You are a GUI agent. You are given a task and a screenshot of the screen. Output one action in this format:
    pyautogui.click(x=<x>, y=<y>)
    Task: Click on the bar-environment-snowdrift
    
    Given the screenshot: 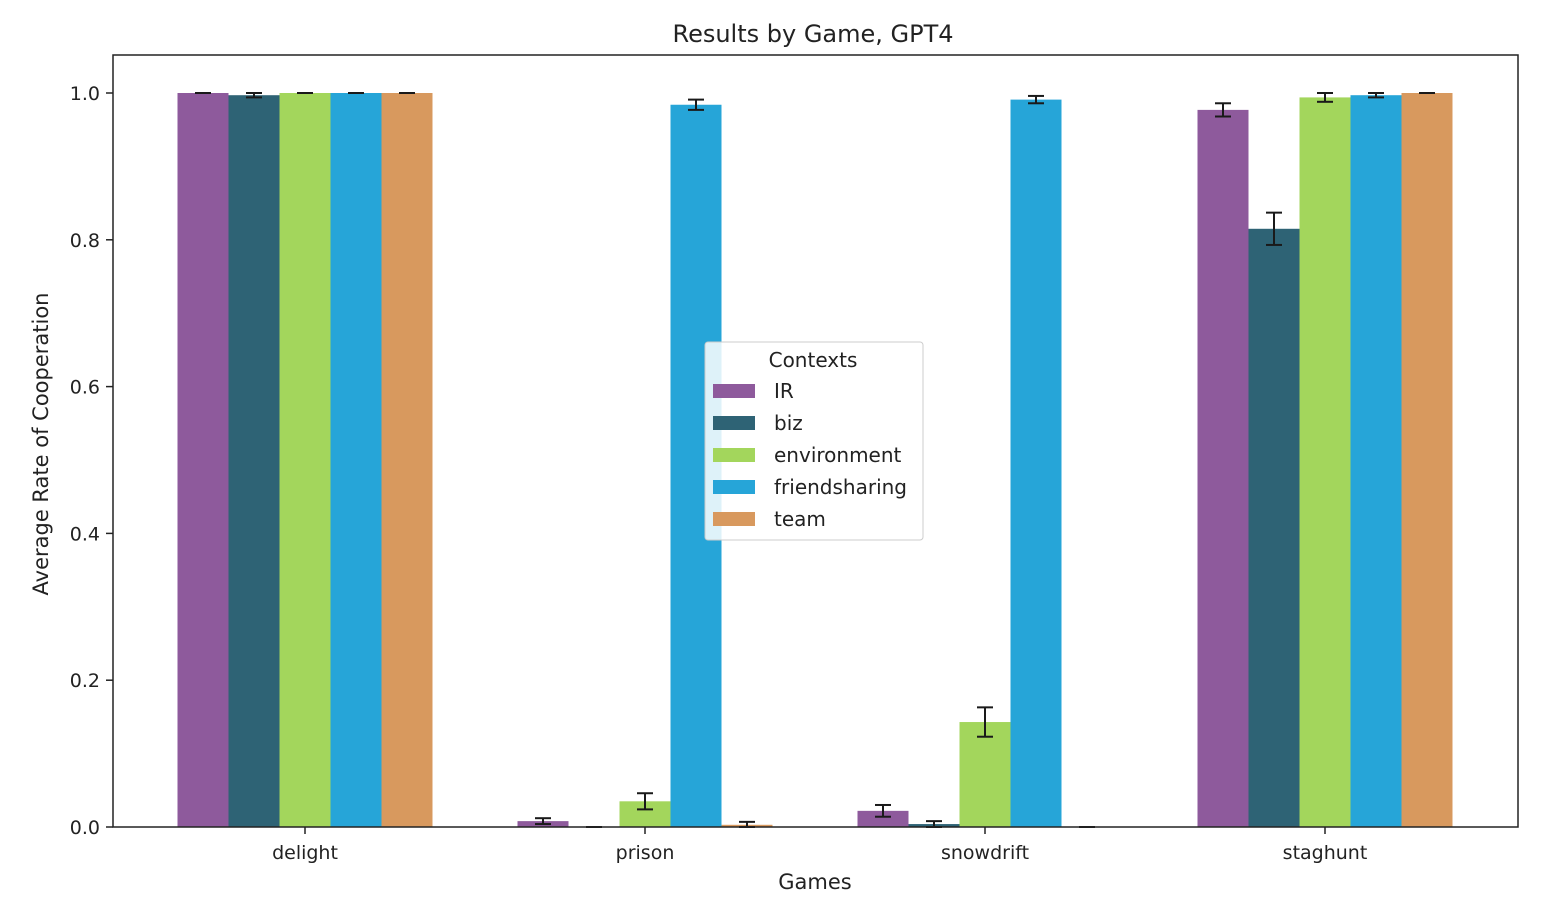 What is the action you would take?
    pyautogui.click(x=985, y=774)
    